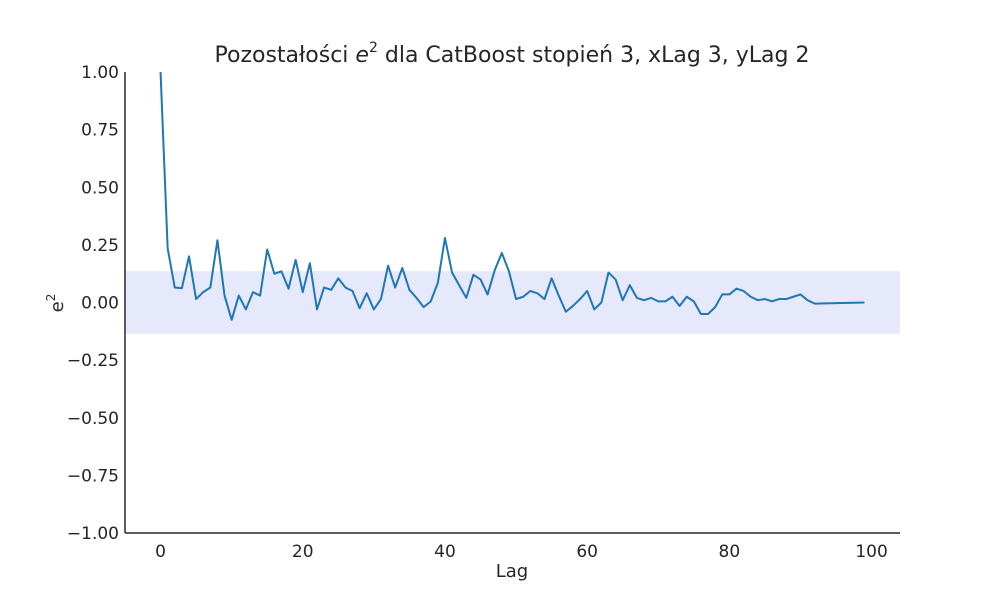  I want to click on y-axis-label-var: e, so click(57, 306).